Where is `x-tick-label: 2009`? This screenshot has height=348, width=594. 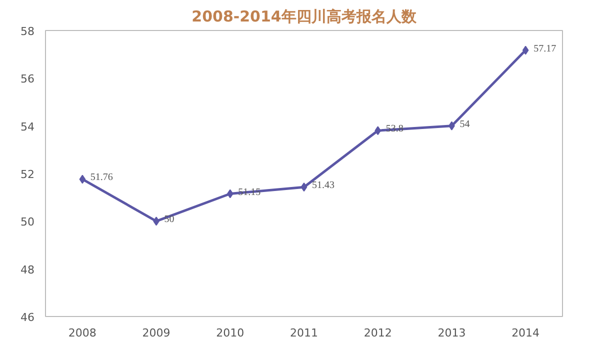
x-tick-label: 2009 is located at coordinates (156, 333).